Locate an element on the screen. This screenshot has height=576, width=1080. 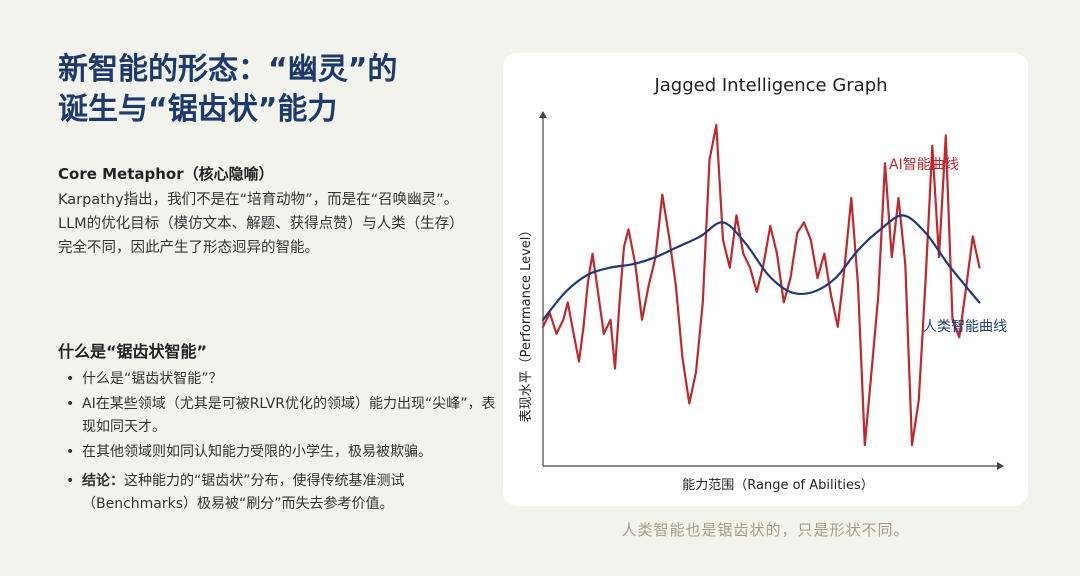
series-1d3a7a-line is located at coordinates (761, 267).